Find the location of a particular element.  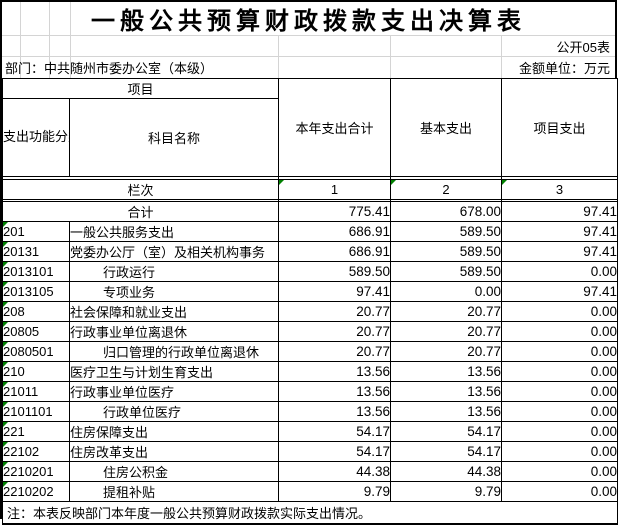

subject-name-cell: 专项业务 is located at coordinates (174, 291).